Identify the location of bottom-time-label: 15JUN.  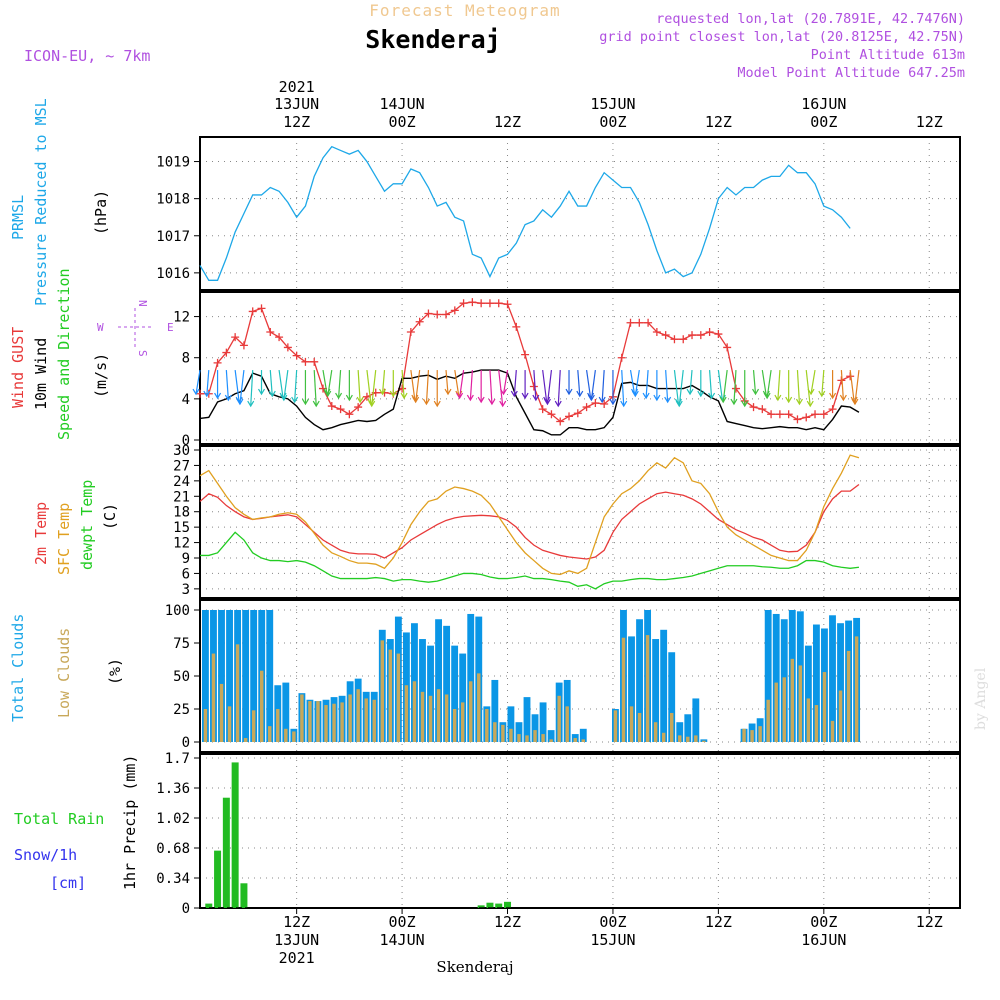
(612, 940).